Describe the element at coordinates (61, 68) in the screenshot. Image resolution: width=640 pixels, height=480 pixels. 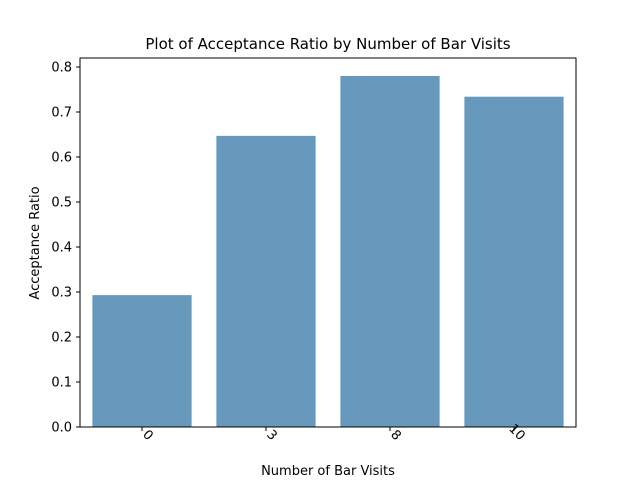
I see `y-tick-label: 0.8` at that location.